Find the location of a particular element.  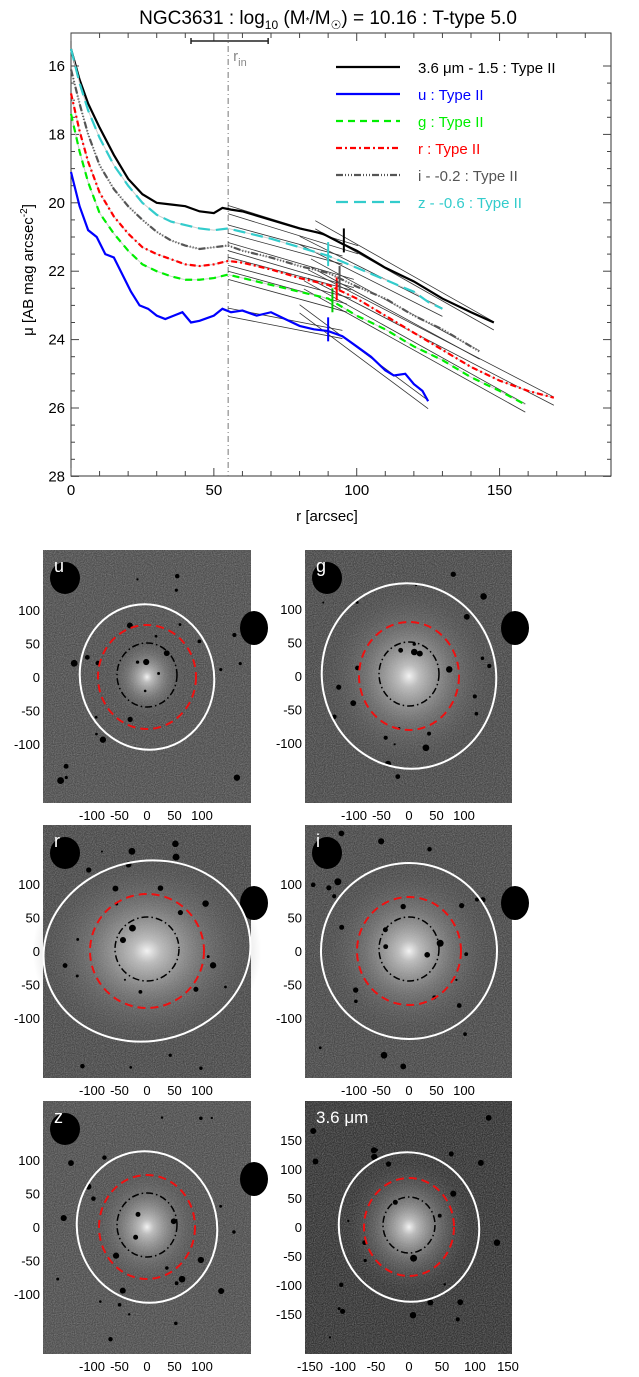

image-panel-g: g -100 -50 0 50 100 100 50 0 -50 -100 is located at coordinates (402, 686).